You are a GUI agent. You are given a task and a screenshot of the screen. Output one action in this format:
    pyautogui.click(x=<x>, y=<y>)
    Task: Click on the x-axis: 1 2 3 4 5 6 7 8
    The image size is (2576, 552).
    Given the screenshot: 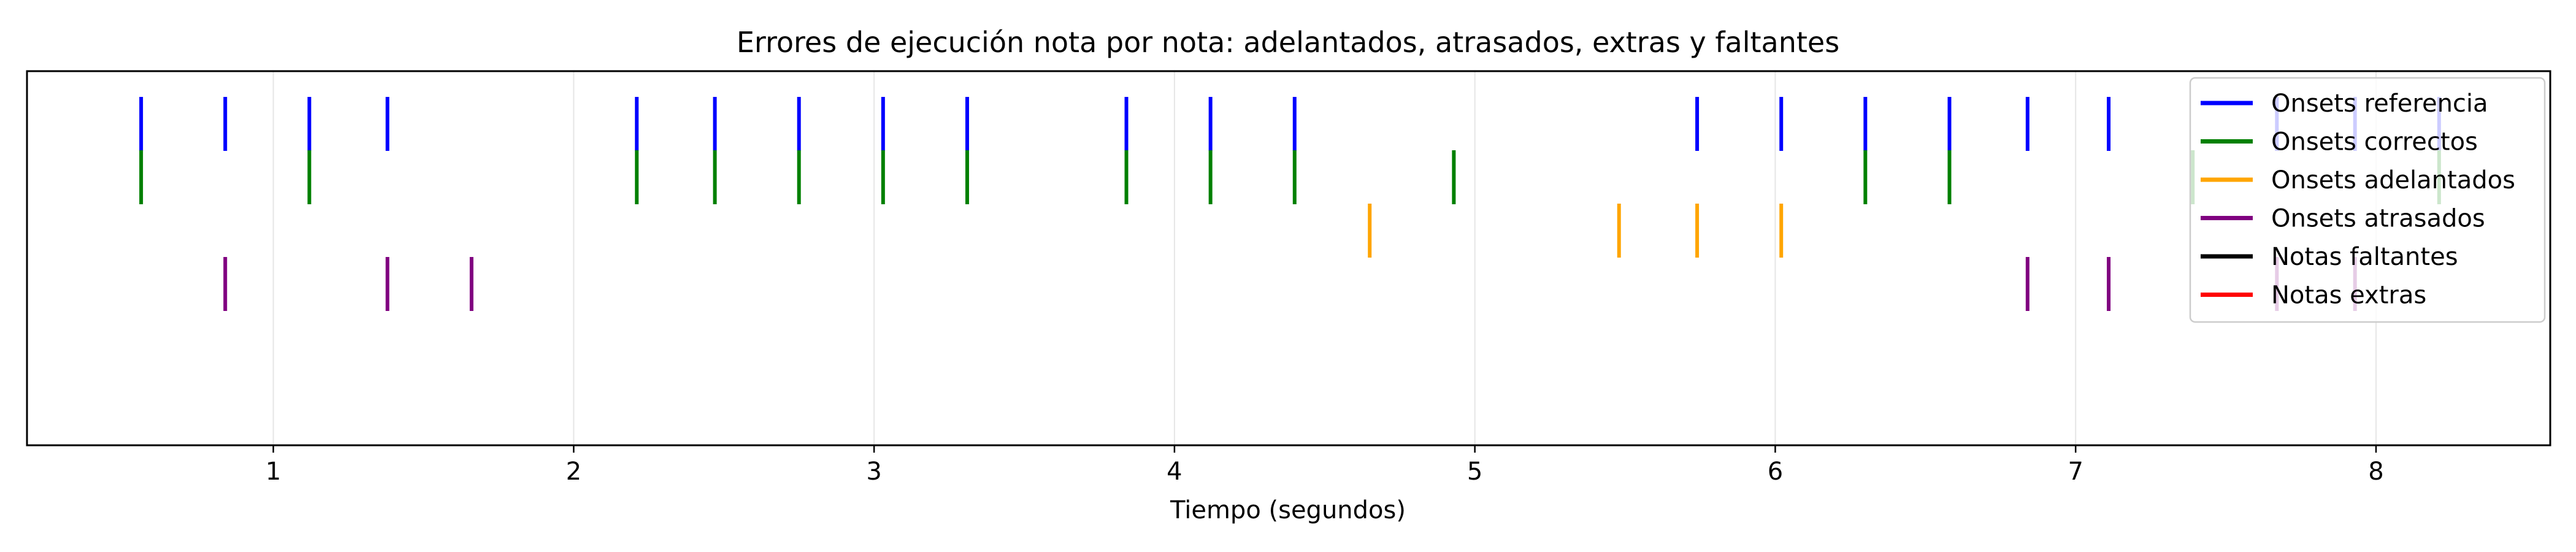 What is the action you would take?
    pyautogui.click(x=1325, y=465)
    